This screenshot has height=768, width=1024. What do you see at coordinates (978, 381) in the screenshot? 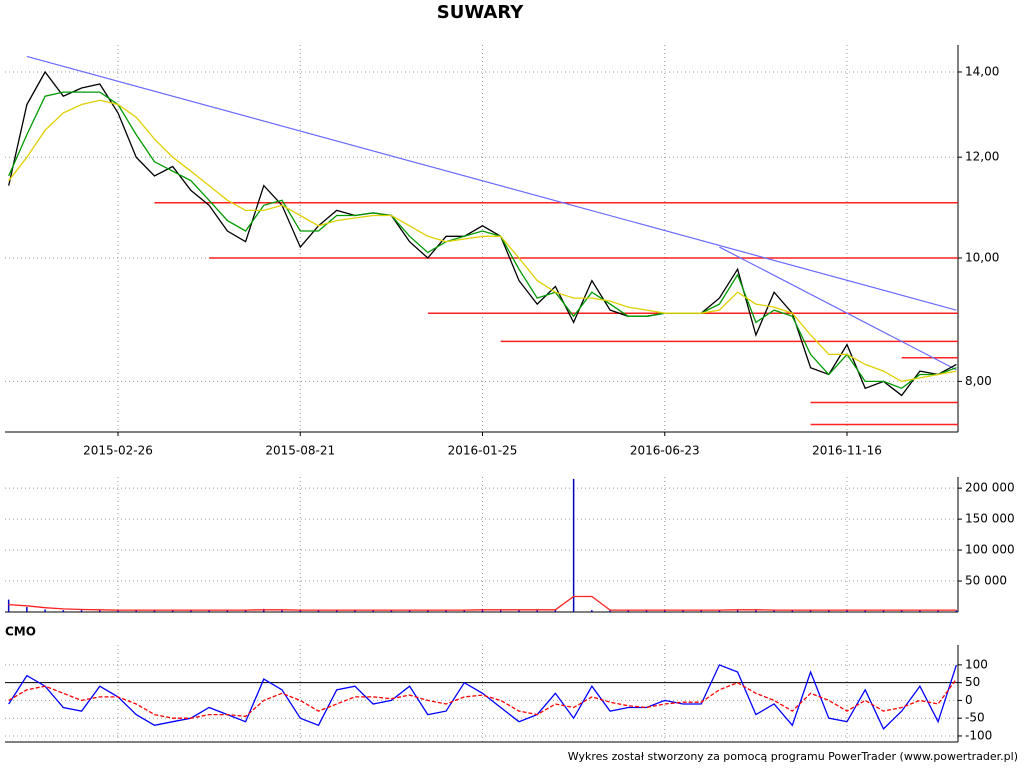
I see `y-tick-label: 8,00` at bounding box center [978, 381].